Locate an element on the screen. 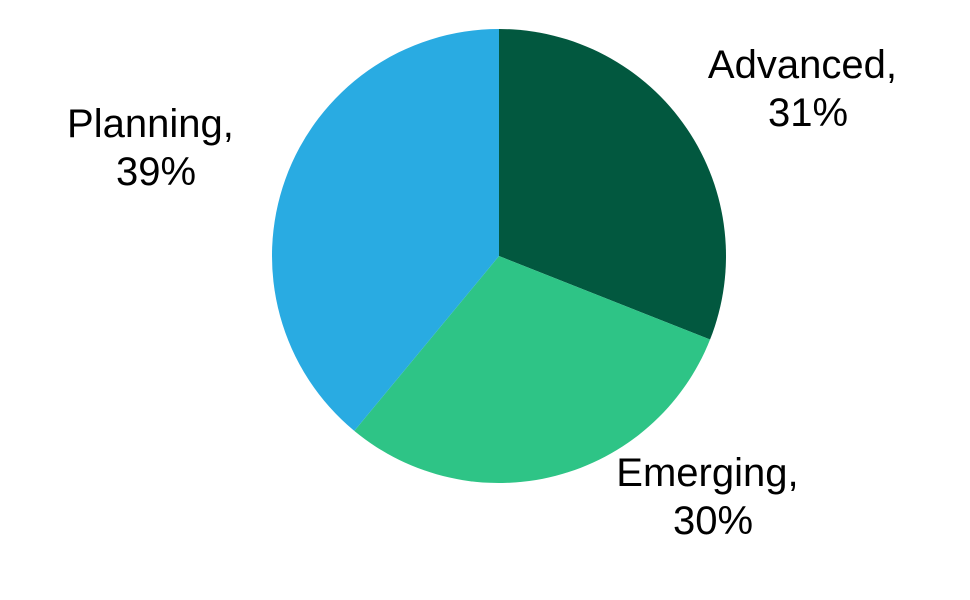 The height and width of the screenshot is (600, 970). data-label-advanced-value: 31% is located at coordinates (808, 113).